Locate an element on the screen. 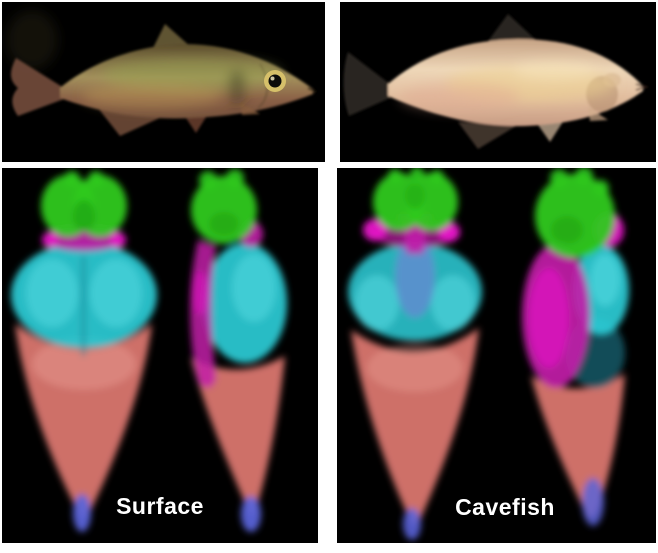  eye-highlight is located at coordinates (272, 78).